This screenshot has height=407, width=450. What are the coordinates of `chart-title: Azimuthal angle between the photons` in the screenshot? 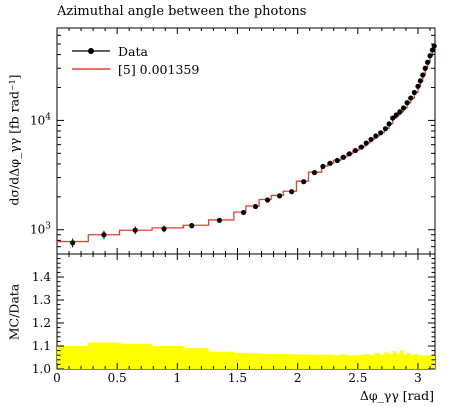 It's located at (182, 11).